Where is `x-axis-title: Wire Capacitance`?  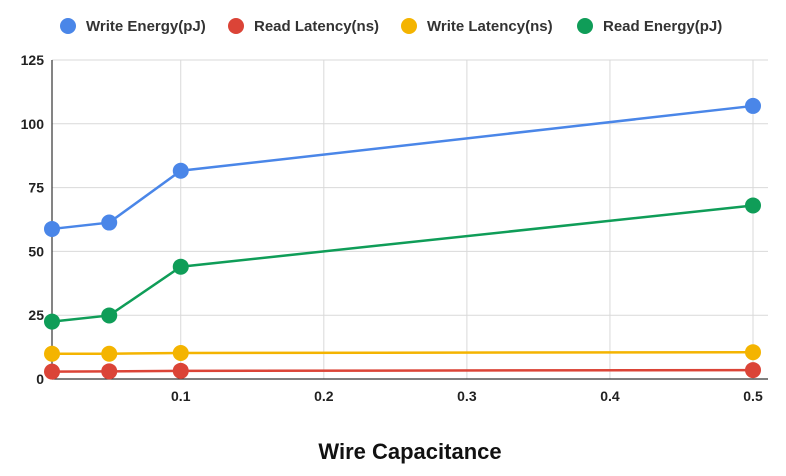
x-axis-title: Wire Capacitance is located at coordinates (409, 451).